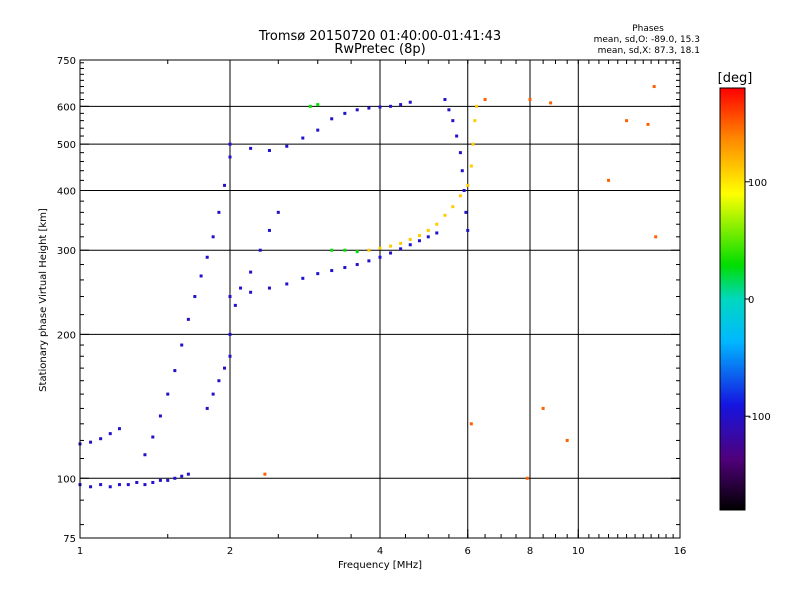 Image resolution: width=800 pixels, height=604 pixels. Describe the element at coordinates (43, 300) in the screenshot. I see `y-axis-label: Stationary phase Virtual Height [km]` at that location.